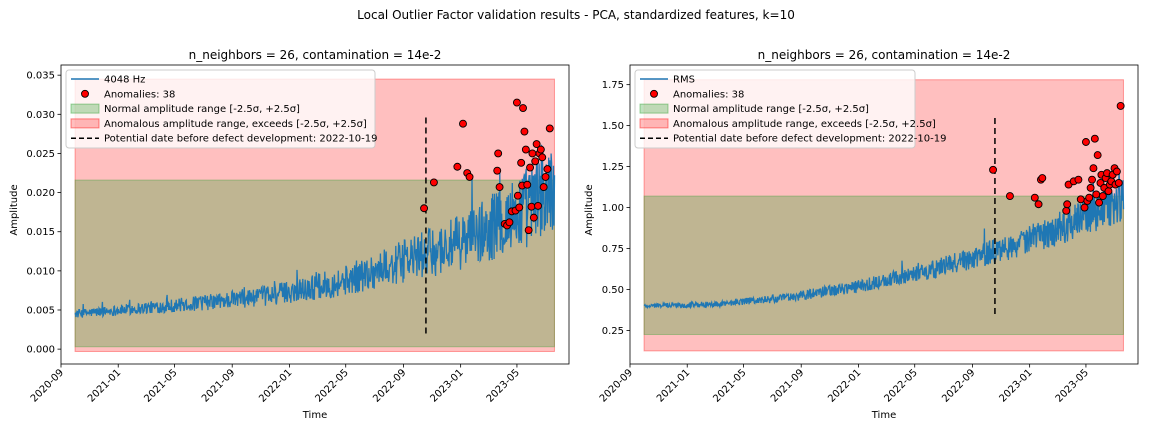 Image resolution: width=1152 pixels, height=432 pixels. Describe the element at coordinates (883, 265) in the screenshot. I see `right-chart-normal-range` at that location.